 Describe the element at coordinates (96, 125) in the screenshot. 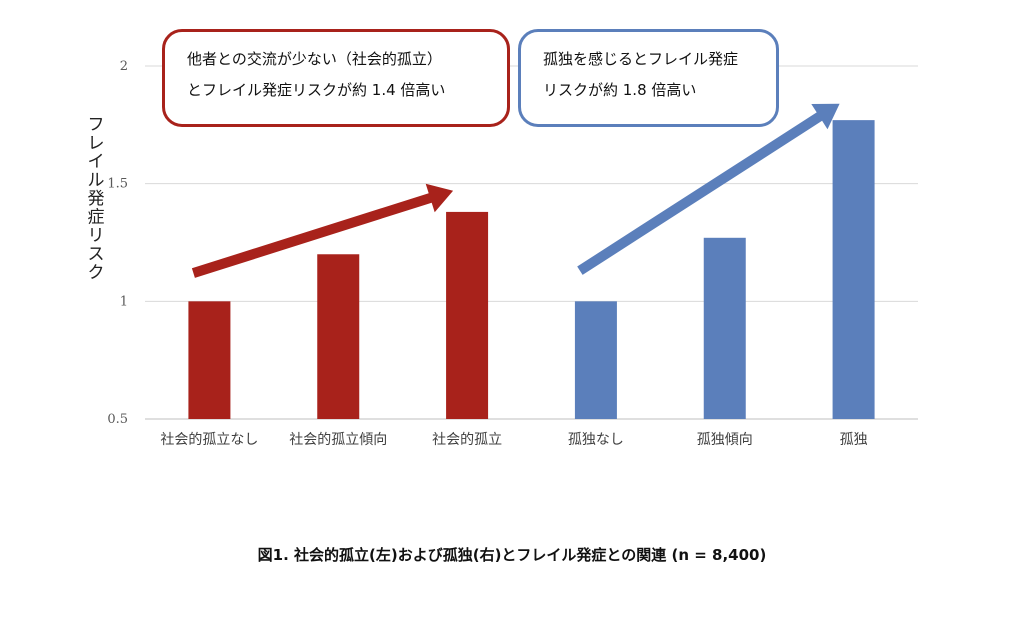

I see `y-axis-label-char: フ` at that location.